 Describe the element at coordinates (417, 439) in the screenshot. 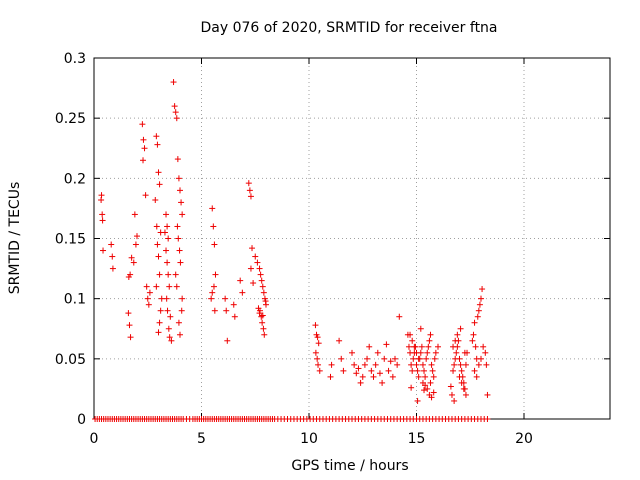

I see `x-tick-label: 15` at that location.